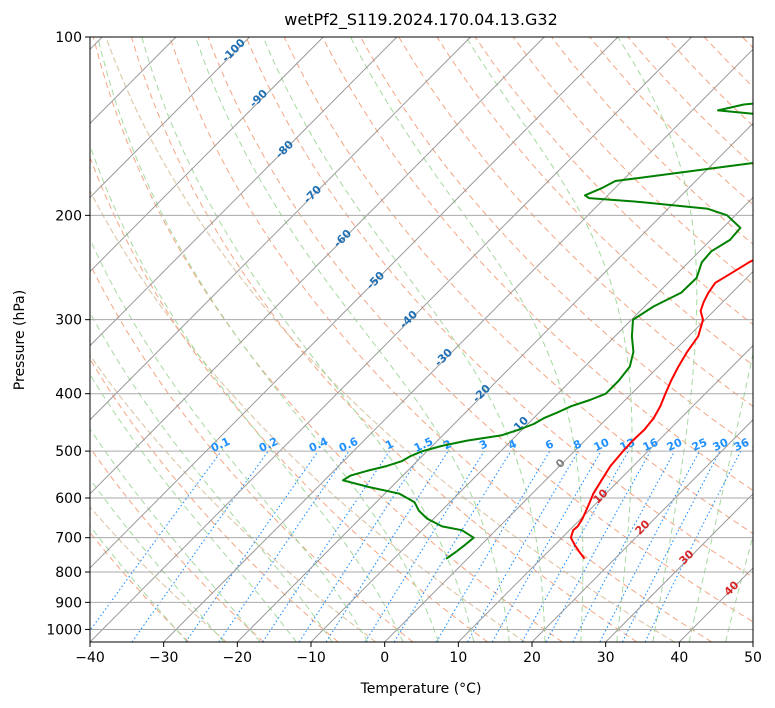  I want to click on dry-adiabat-label: -40, so click(408, 319).